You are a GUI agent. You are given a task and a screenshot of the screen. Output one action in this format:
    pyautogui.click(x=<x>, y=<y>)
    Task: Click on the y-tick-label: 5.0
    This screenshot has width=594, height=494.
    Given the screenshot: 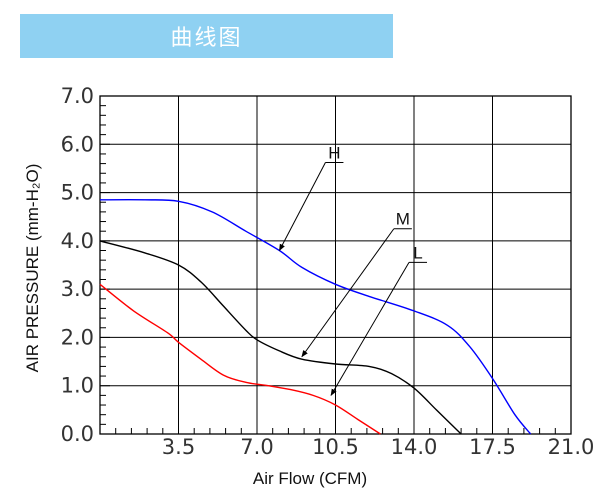 What is the action you would take?
    pyautogui.click(x=77, y=193)
    